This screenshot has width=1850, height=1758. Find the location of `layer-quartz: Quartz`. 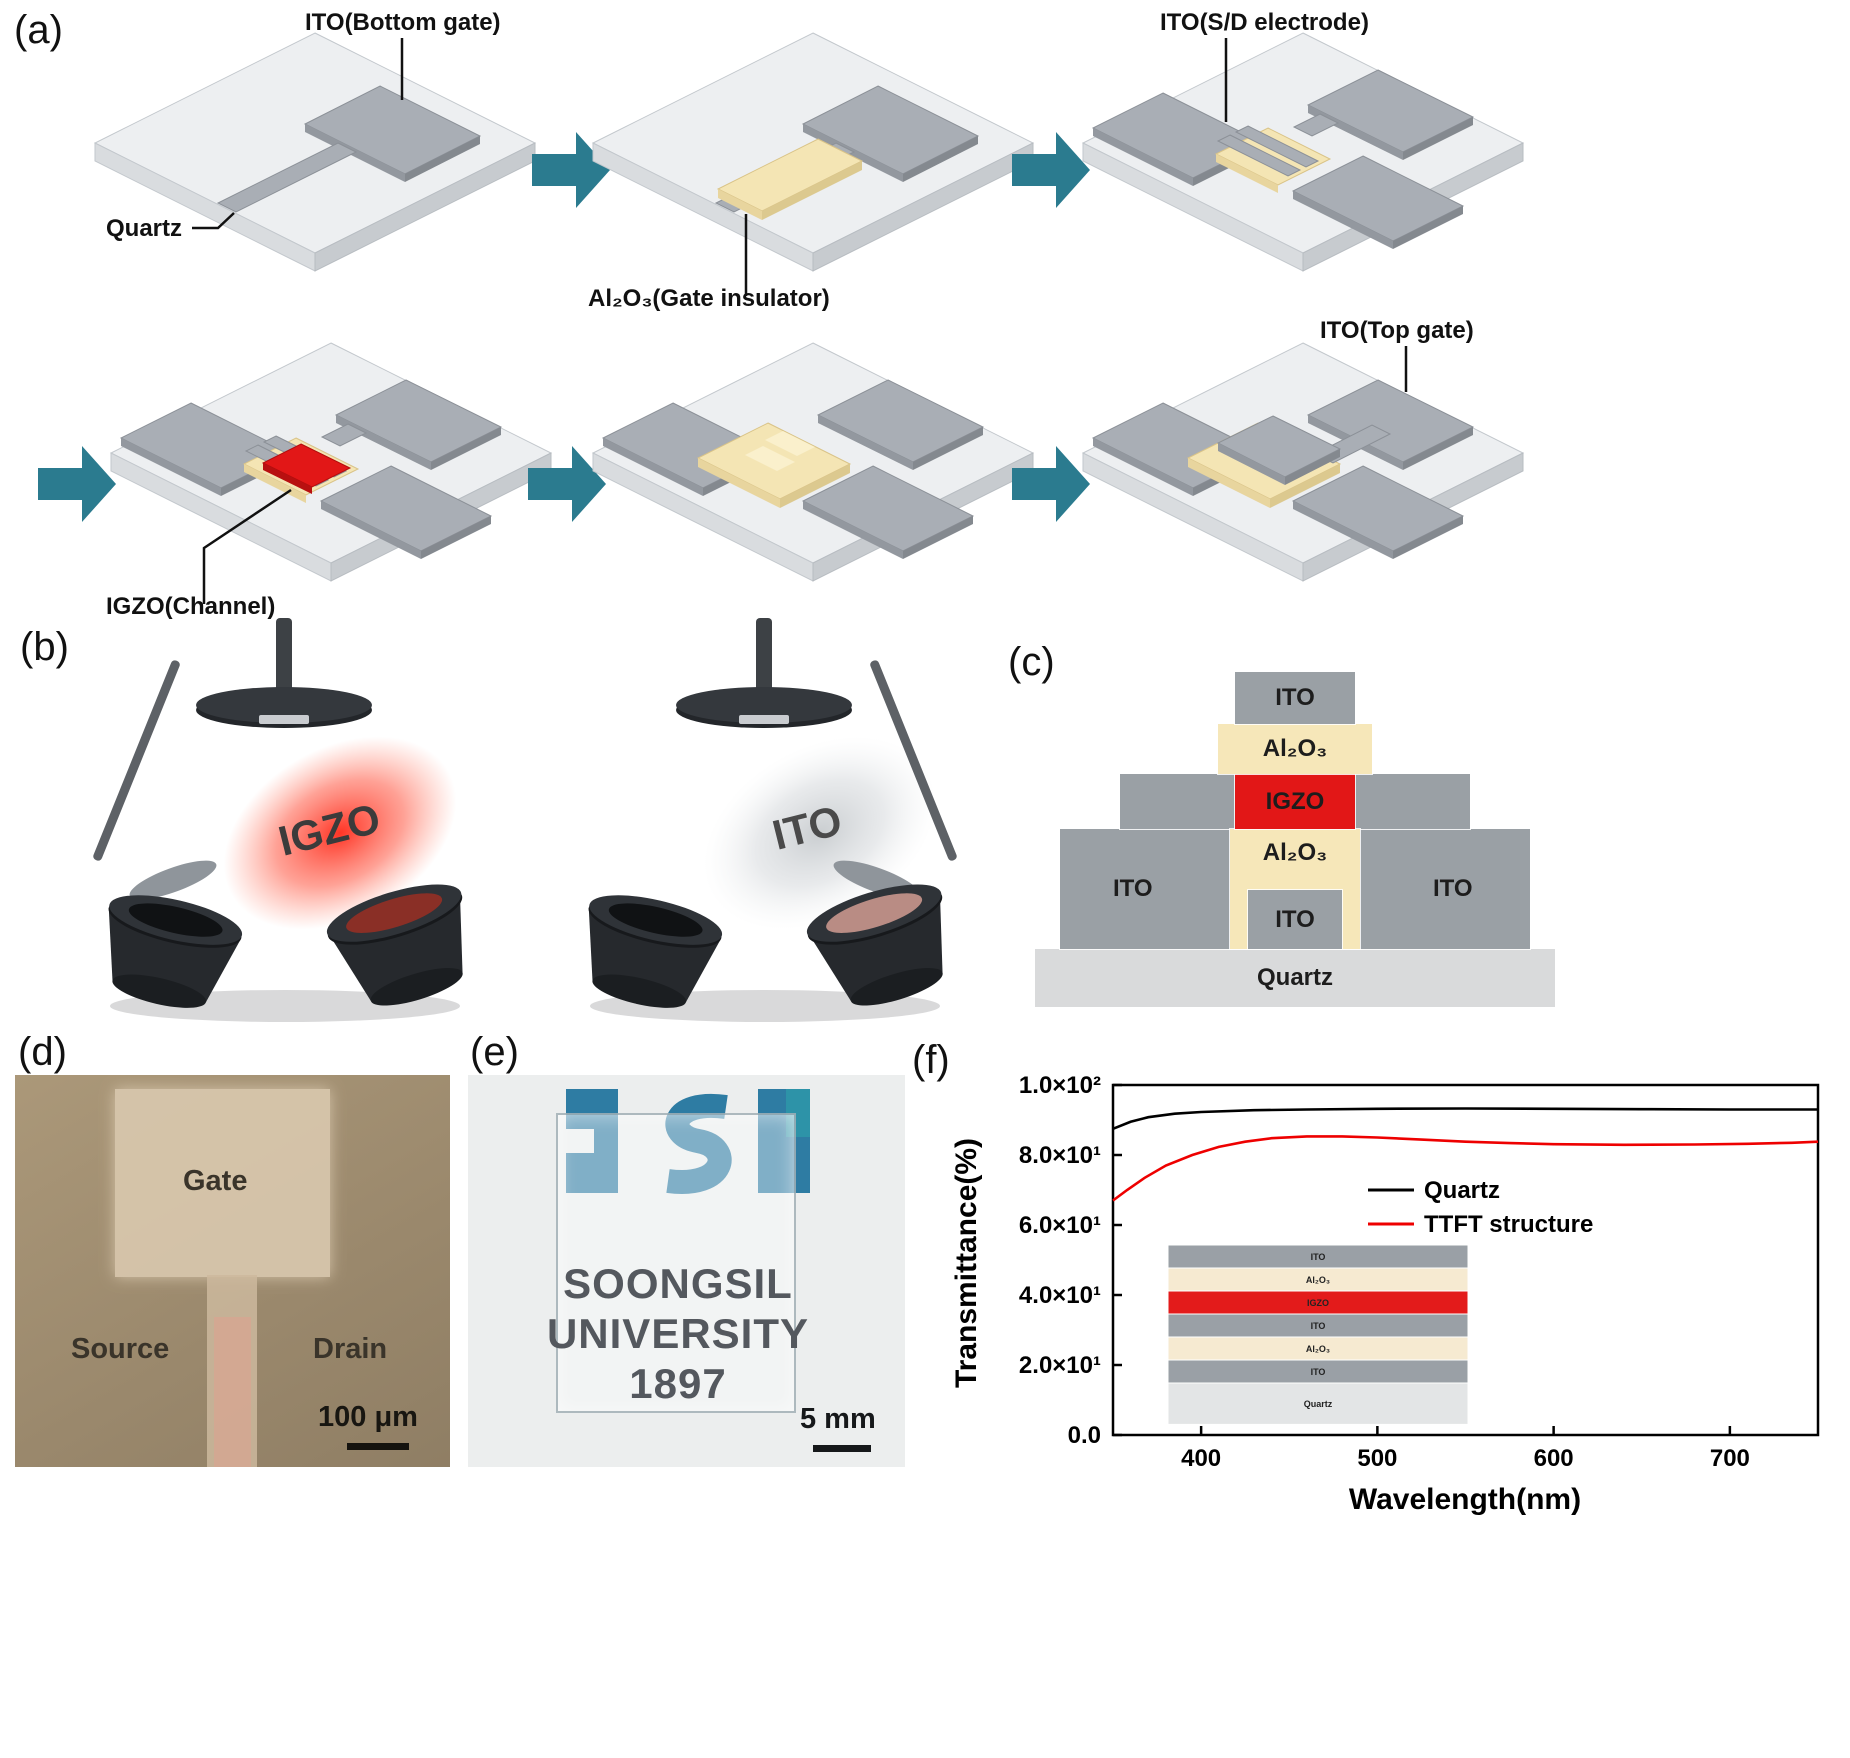

layer-quartz: Quartz is located at coordinates (1295, 978).